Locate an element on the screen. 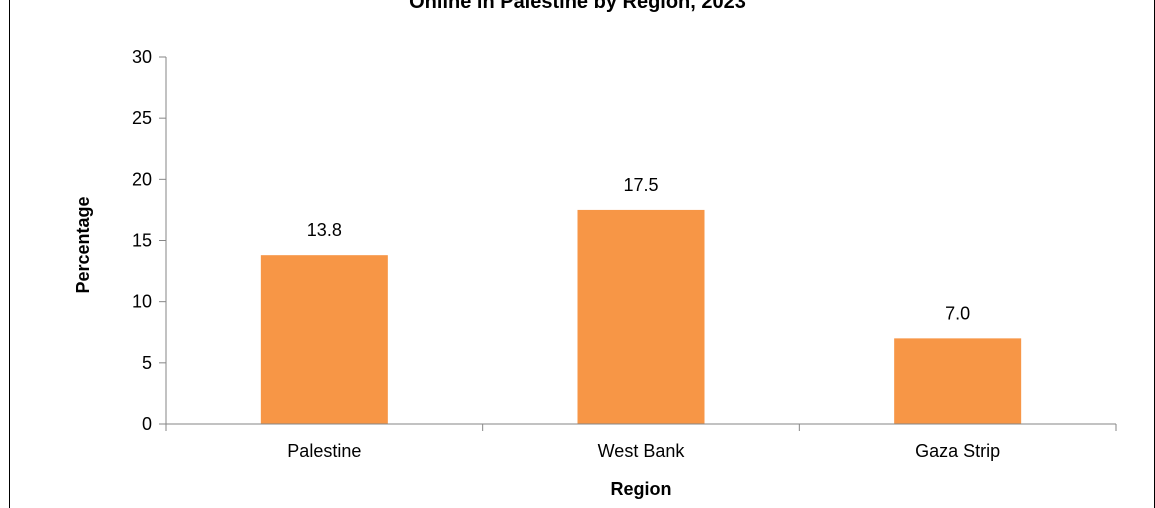 This screenshot has height=508, width=1155. x-tick-label: West Bank is located at coordinates (642, 451).